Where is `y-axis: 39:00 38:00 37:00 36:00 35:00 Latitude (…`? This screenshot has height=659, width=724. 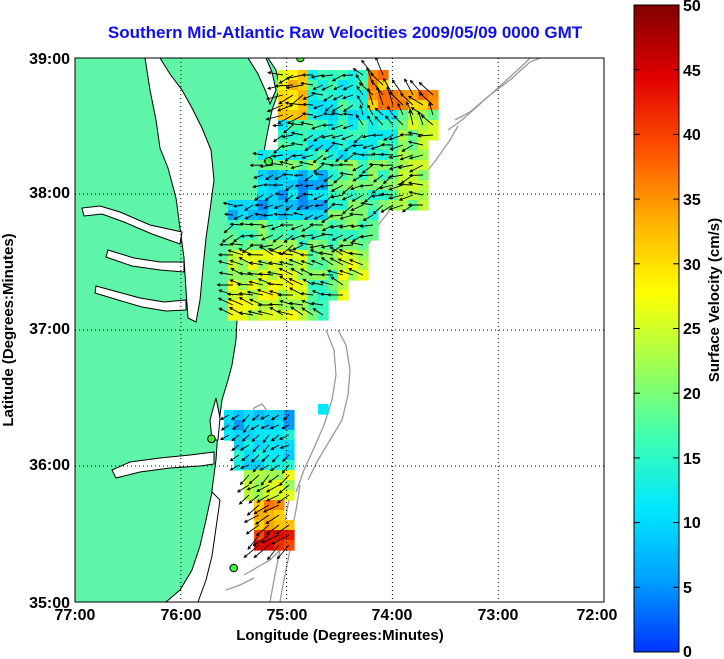
y-axis: 39:00 38:00 37:00 36:00 35:00 Latitude (… is located at coordinates (35, 331).